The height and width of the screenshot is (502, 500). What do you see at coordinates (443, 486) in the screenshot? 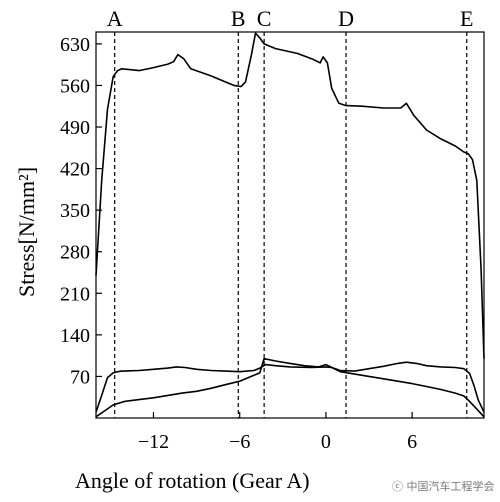
I see `watermark-text: ⓒ 中国汽车工程学会` at bounding box center [443, 486].